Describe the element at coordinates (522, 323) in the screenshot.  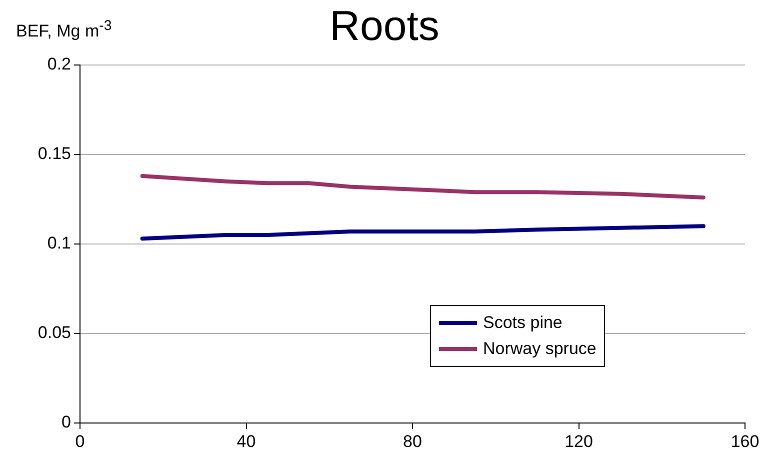
I see `legend-label: Scots pine` at that location.